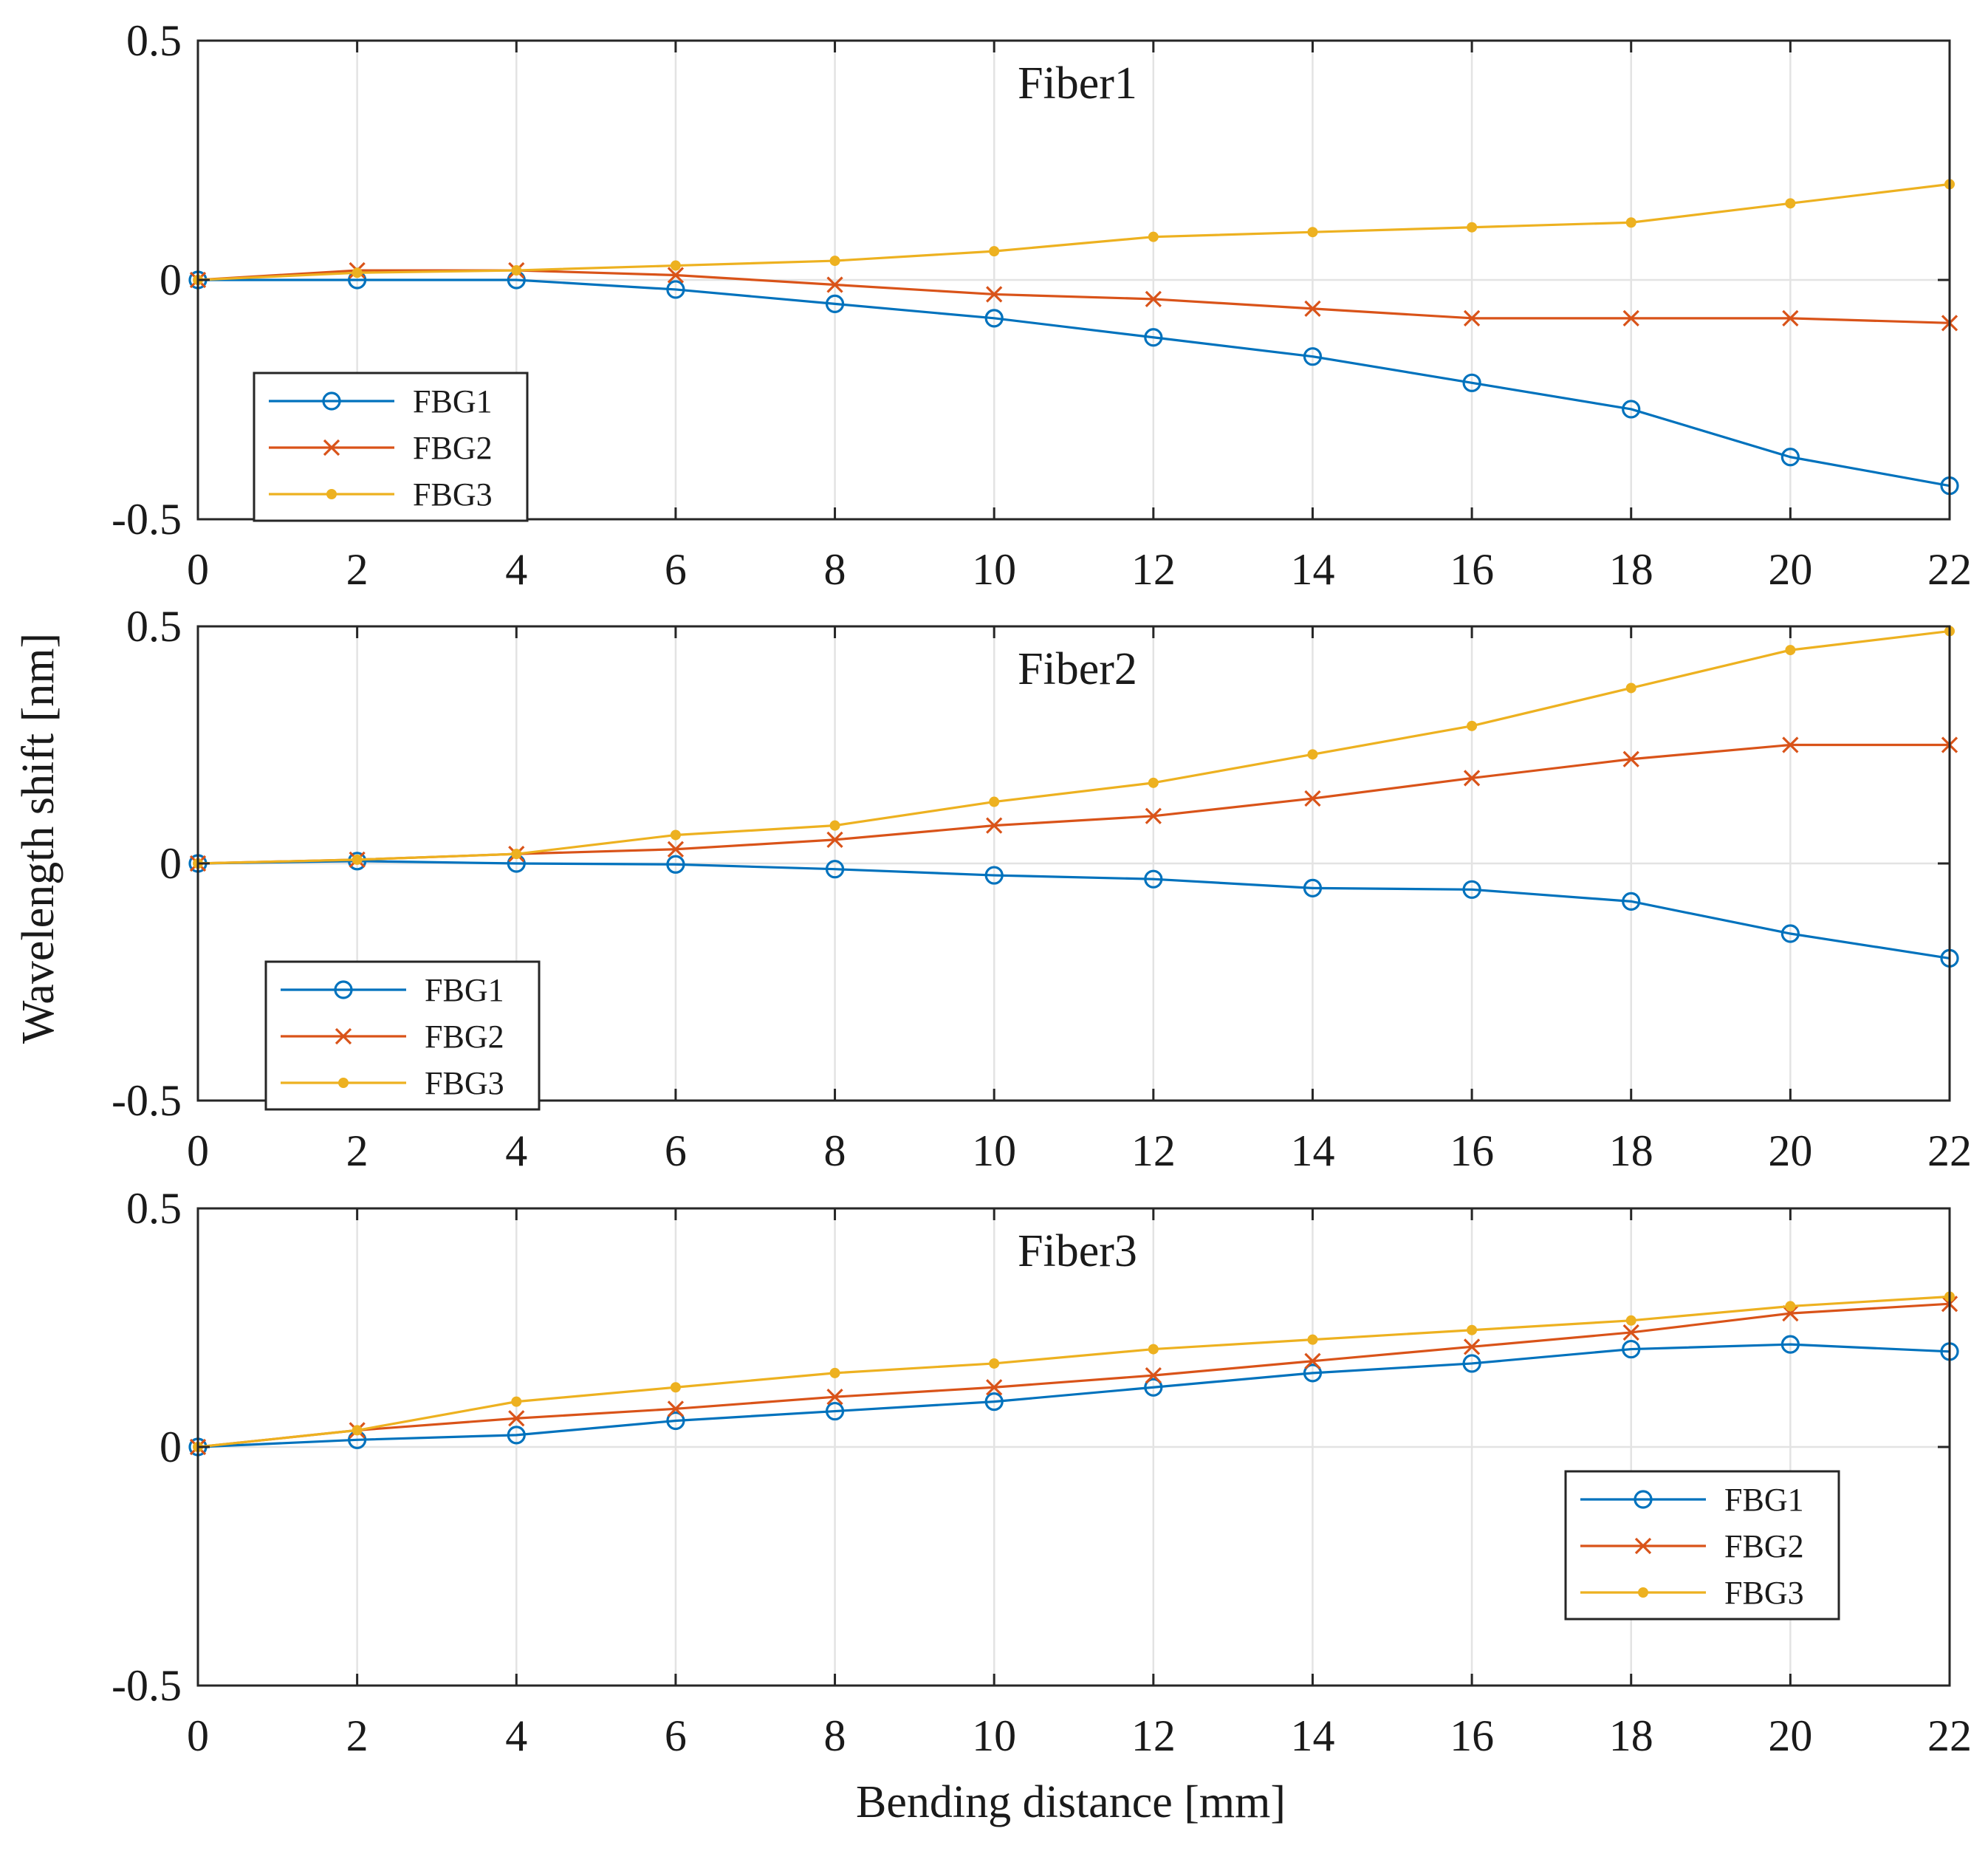  I want to click on series-line-fbg1, so click(1073, 1396).